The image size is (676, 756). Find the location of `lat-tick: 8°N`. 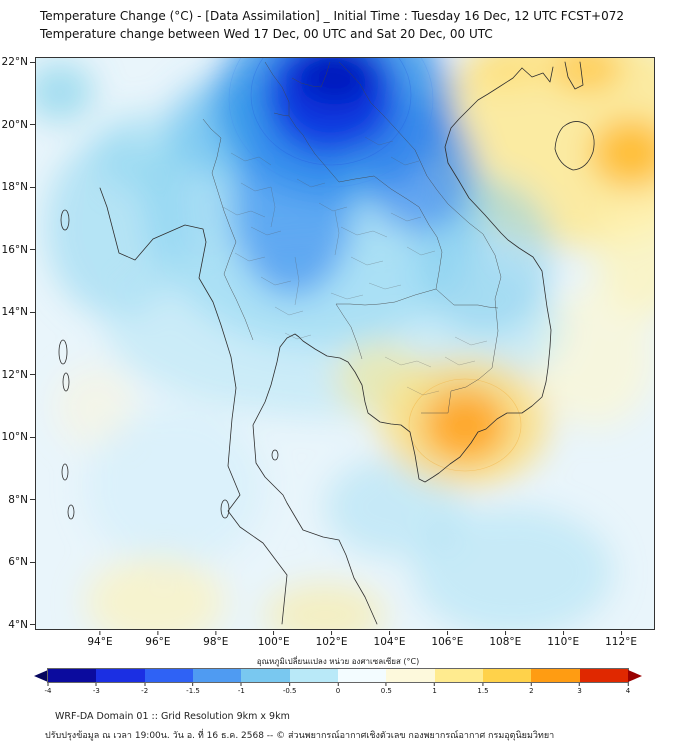

lat-tick: 8°N is located at coordinates (21, 500).